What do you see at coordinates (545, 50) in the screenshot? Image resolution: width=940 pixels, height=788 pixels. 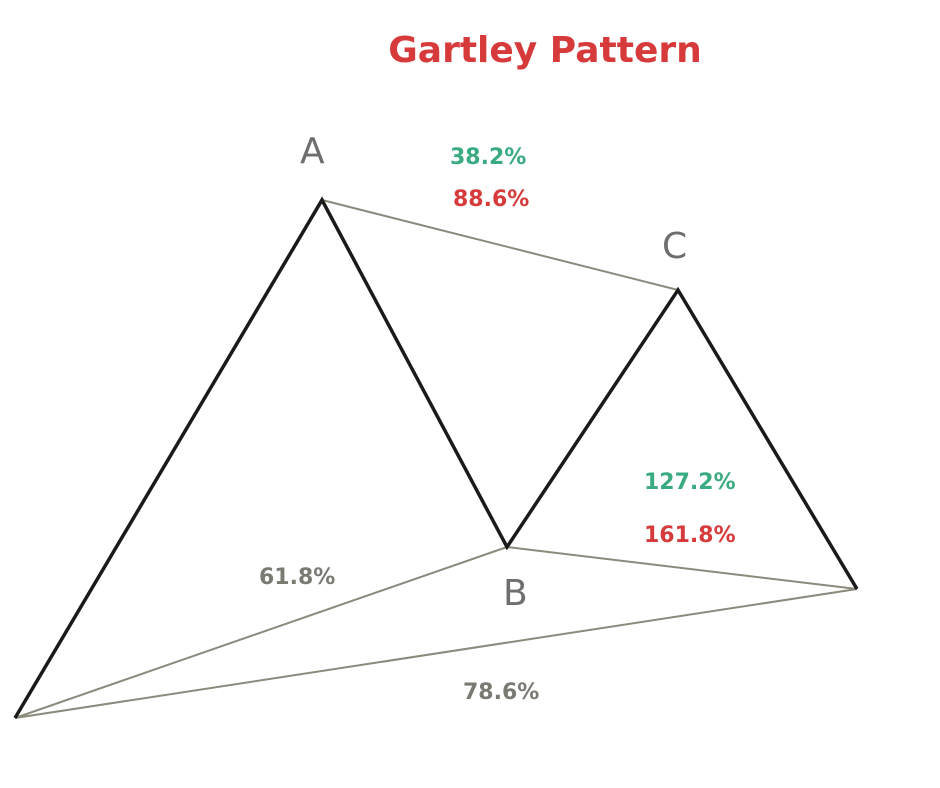 I see `diagram-title: Gartley Pattern` at bounding box center [545, 50].